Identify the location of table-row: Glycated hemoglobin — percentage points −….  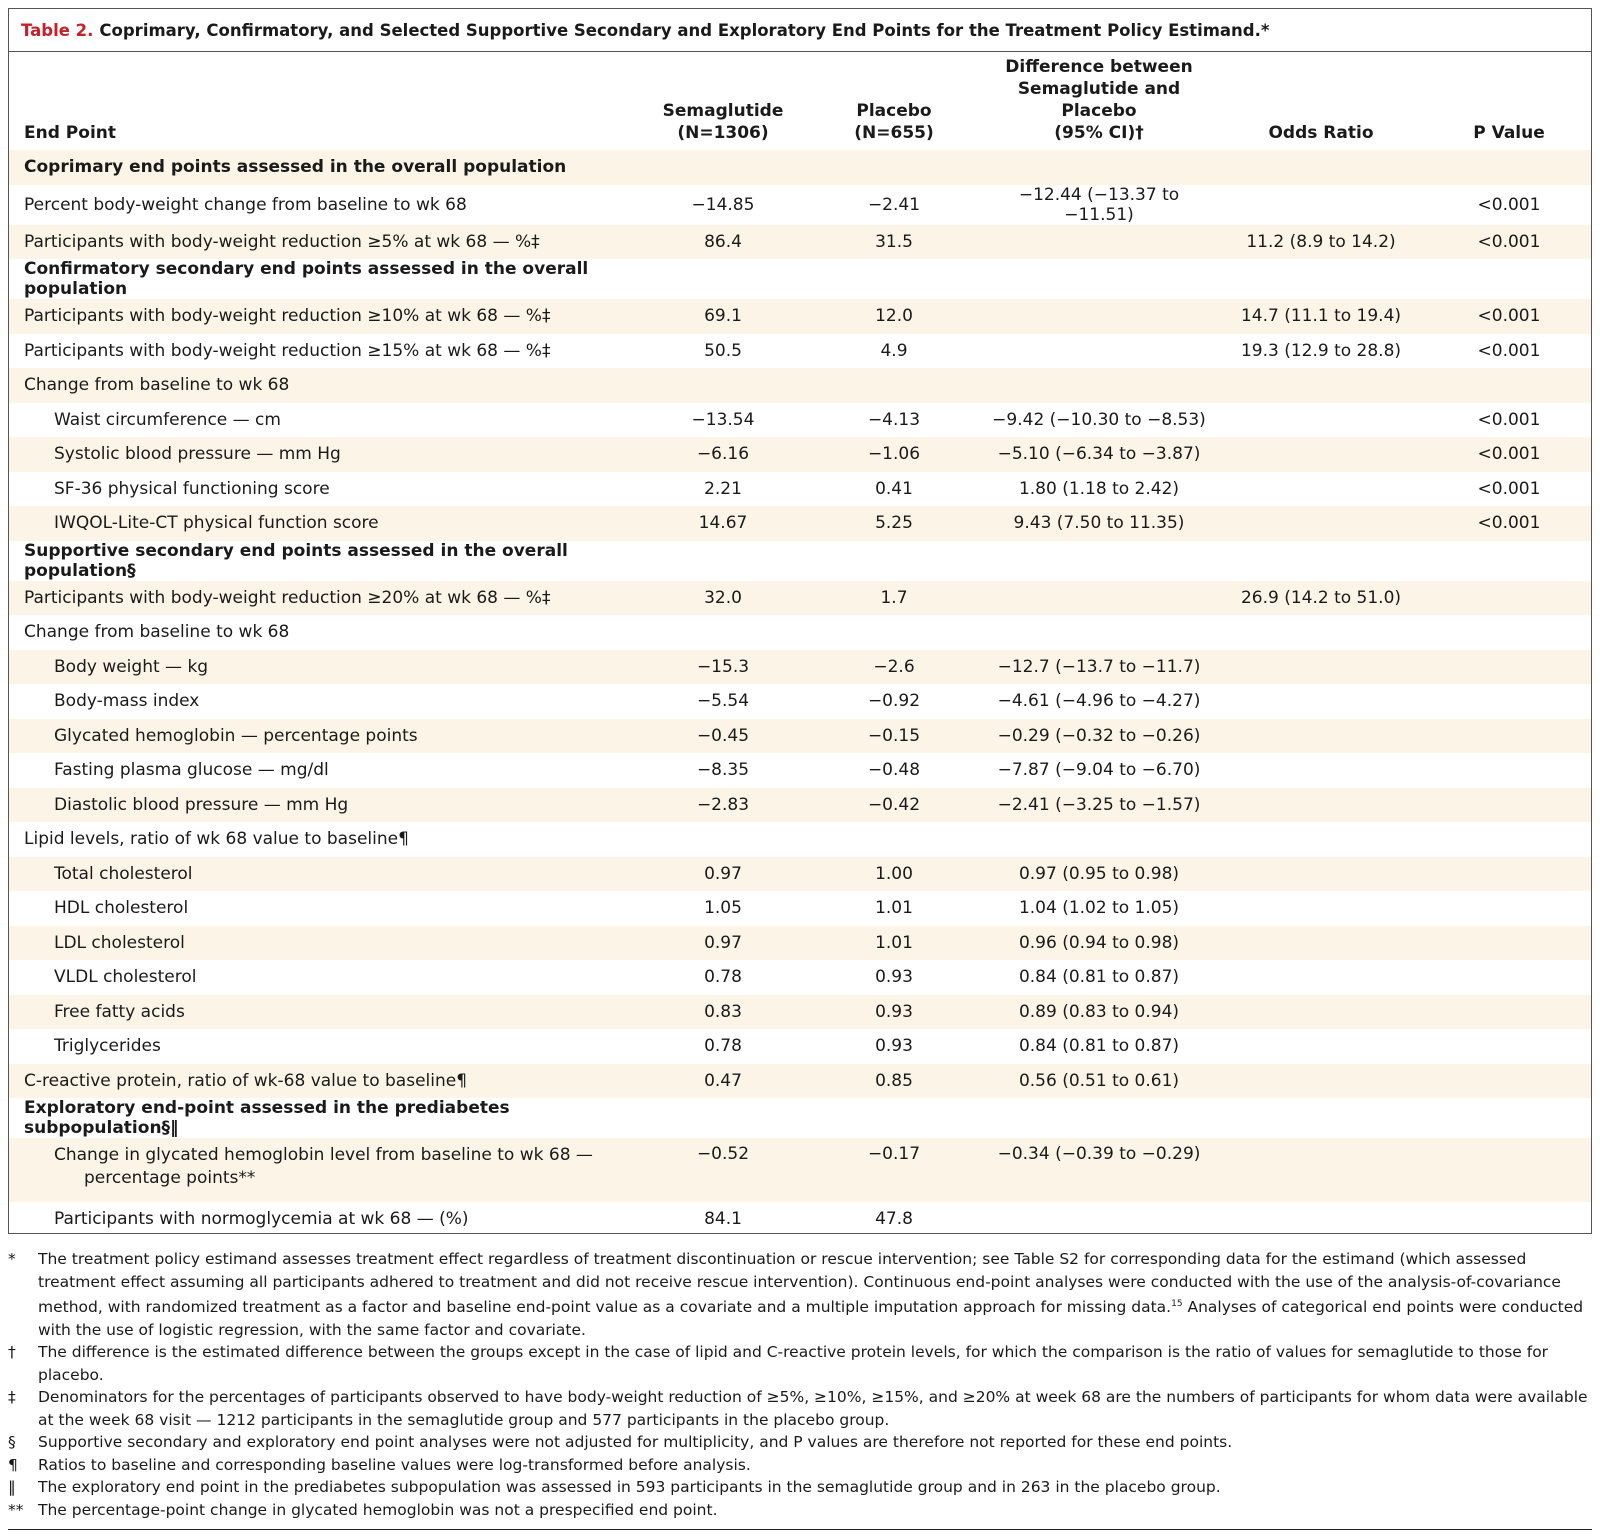
(800, 735).